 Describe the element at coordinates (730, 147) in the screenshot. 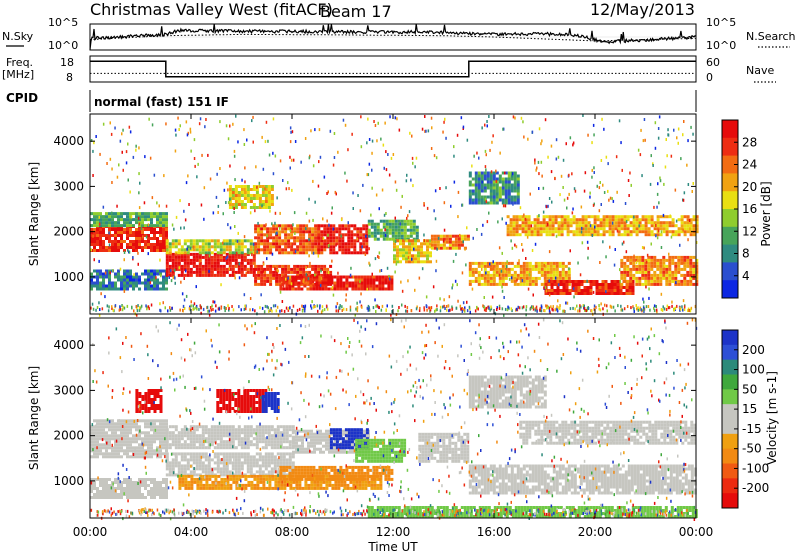

I see `colorbar-swatch` at that location.